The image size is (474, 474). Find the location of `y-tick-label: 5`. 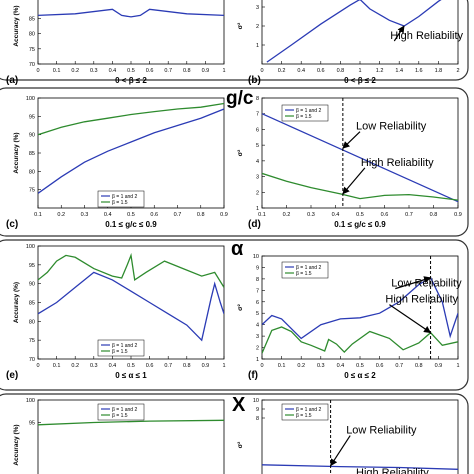

y-tick-label: 5 is located at coordinates (257, 314).